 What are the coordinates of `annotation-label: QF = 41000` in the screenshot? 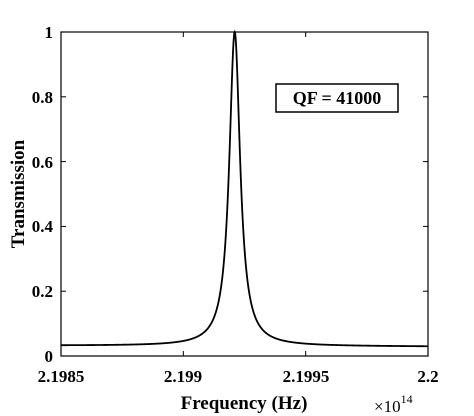 It's located at (337, 98).